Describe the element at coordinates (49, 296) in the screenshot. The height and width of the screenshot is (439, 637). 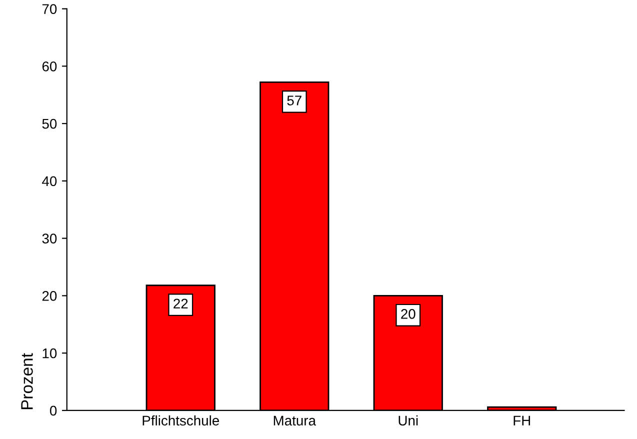
I see `y-tick-label: 20` at that location.